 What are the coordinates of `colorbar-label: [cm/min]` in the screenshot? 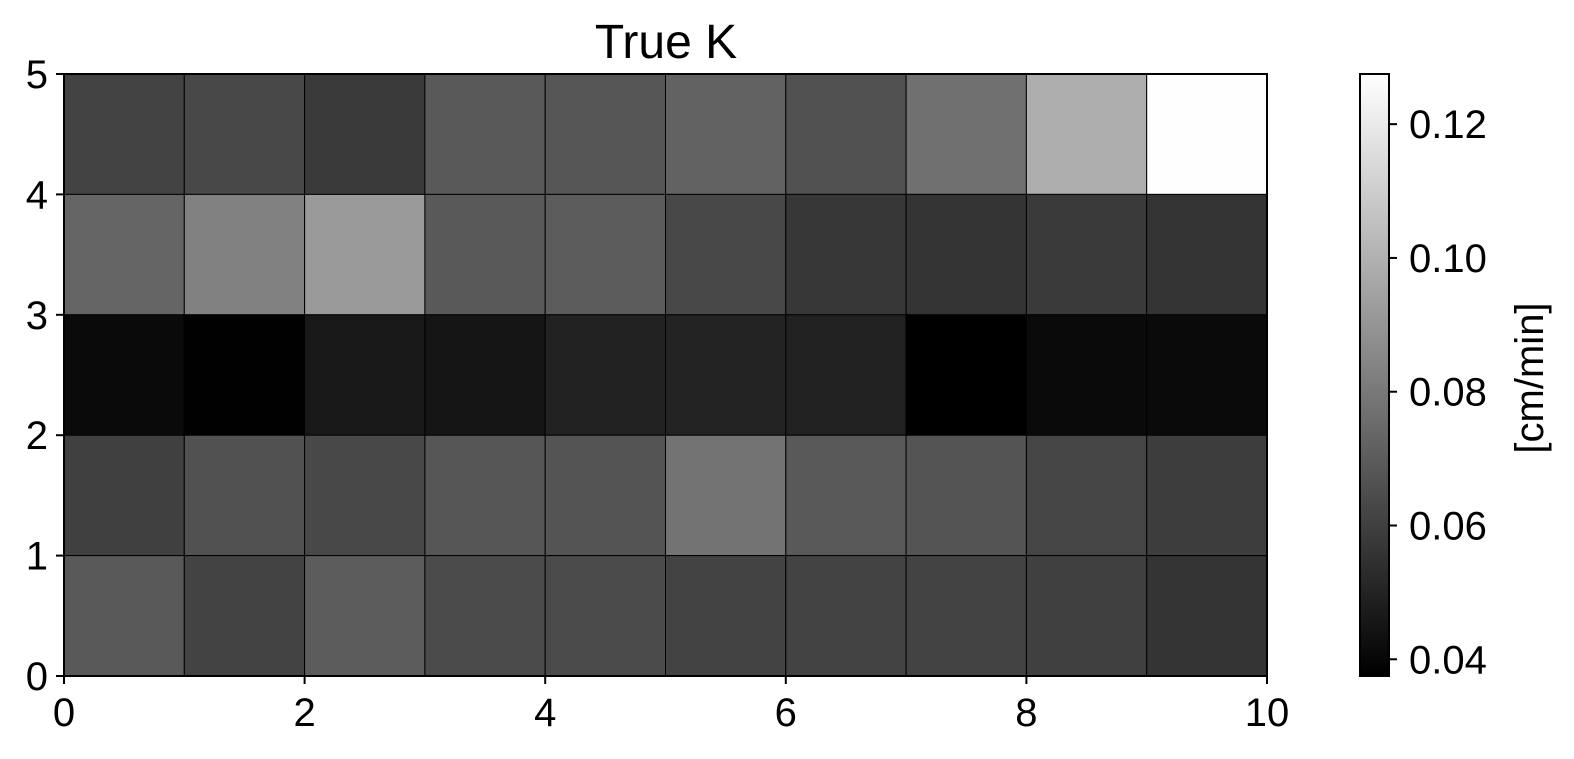 It's located at (1530, 377).